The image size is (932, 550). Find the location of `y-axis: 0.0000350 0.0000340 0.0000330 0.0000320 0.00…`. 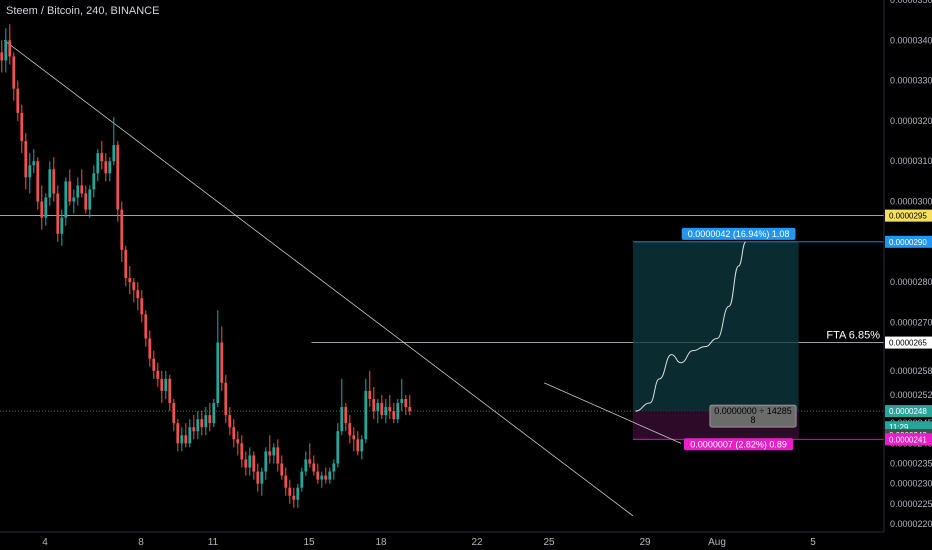

y-axis: 0.0000350 0.0000340 0.0000330 0.0000320 0.00… is located at coordinates (911, 264).